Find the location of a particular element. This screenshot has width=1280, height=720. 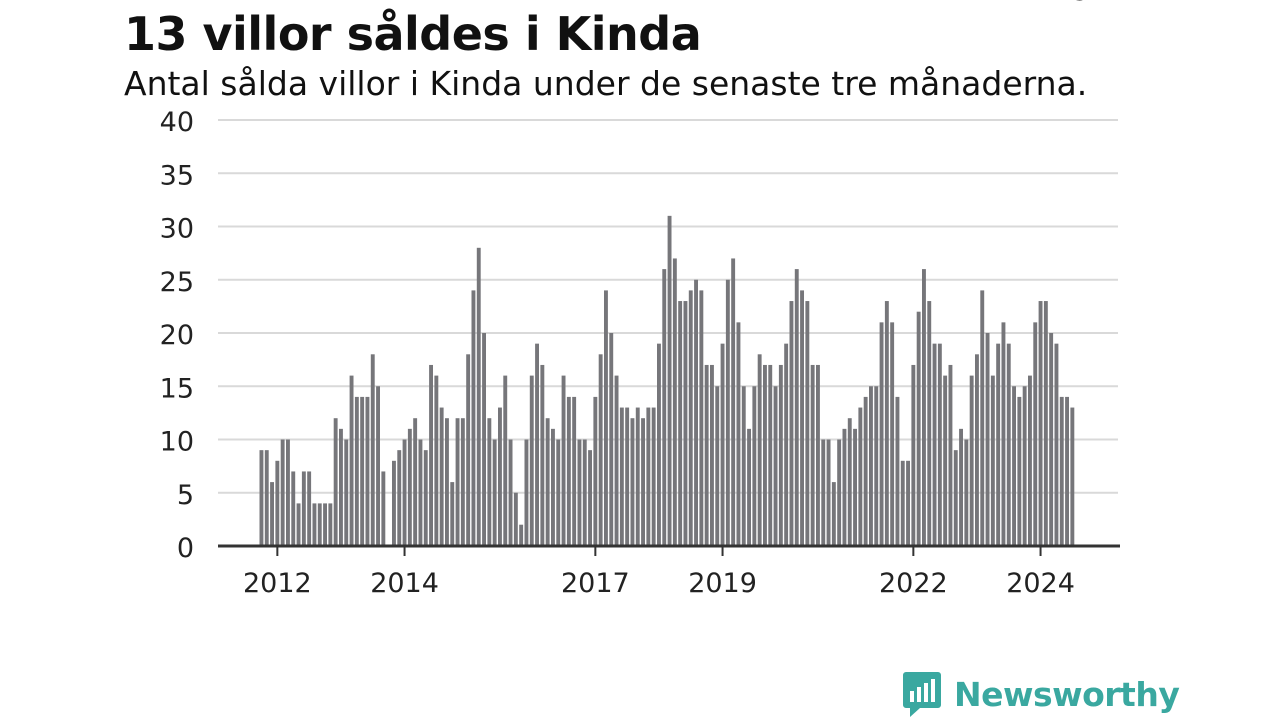

data-labels: 13 is located at coordinates (1072, 5).